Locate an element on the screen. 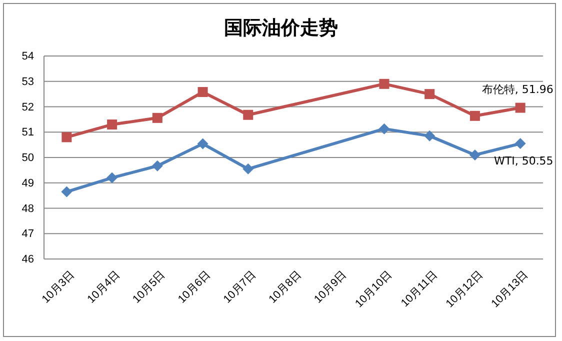  x-tick-label: 10月6日 is located at coordinates (195, 287).